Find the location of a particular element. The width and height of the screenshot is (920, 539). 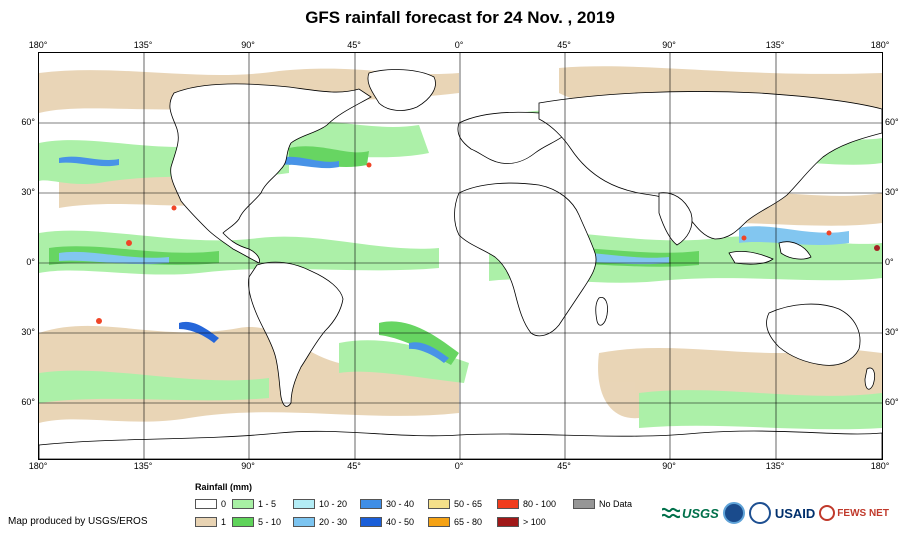

usgs-logo: USGS is located at coordinates (690, 513).